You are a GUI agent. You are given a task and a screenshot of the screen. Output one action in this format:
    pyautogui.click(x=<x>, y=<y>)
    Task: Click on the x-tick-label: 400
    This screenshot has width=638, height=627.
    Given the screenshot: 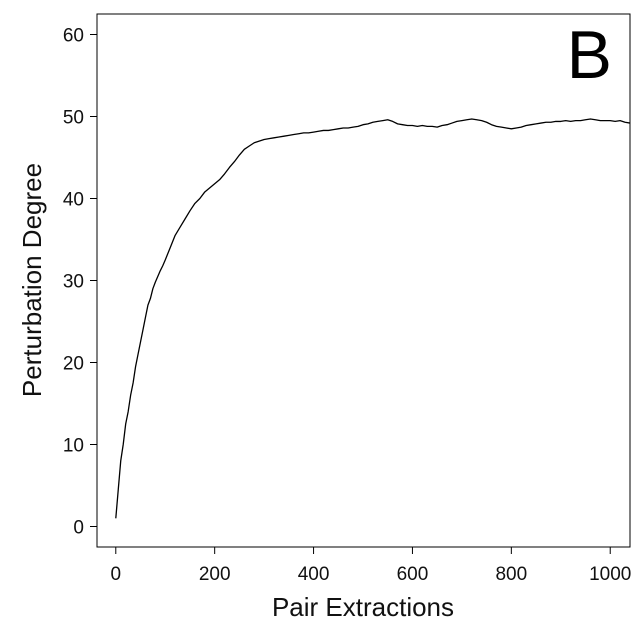 What is the action you would take?
    pyautogui.click(x=314, y=574)
    